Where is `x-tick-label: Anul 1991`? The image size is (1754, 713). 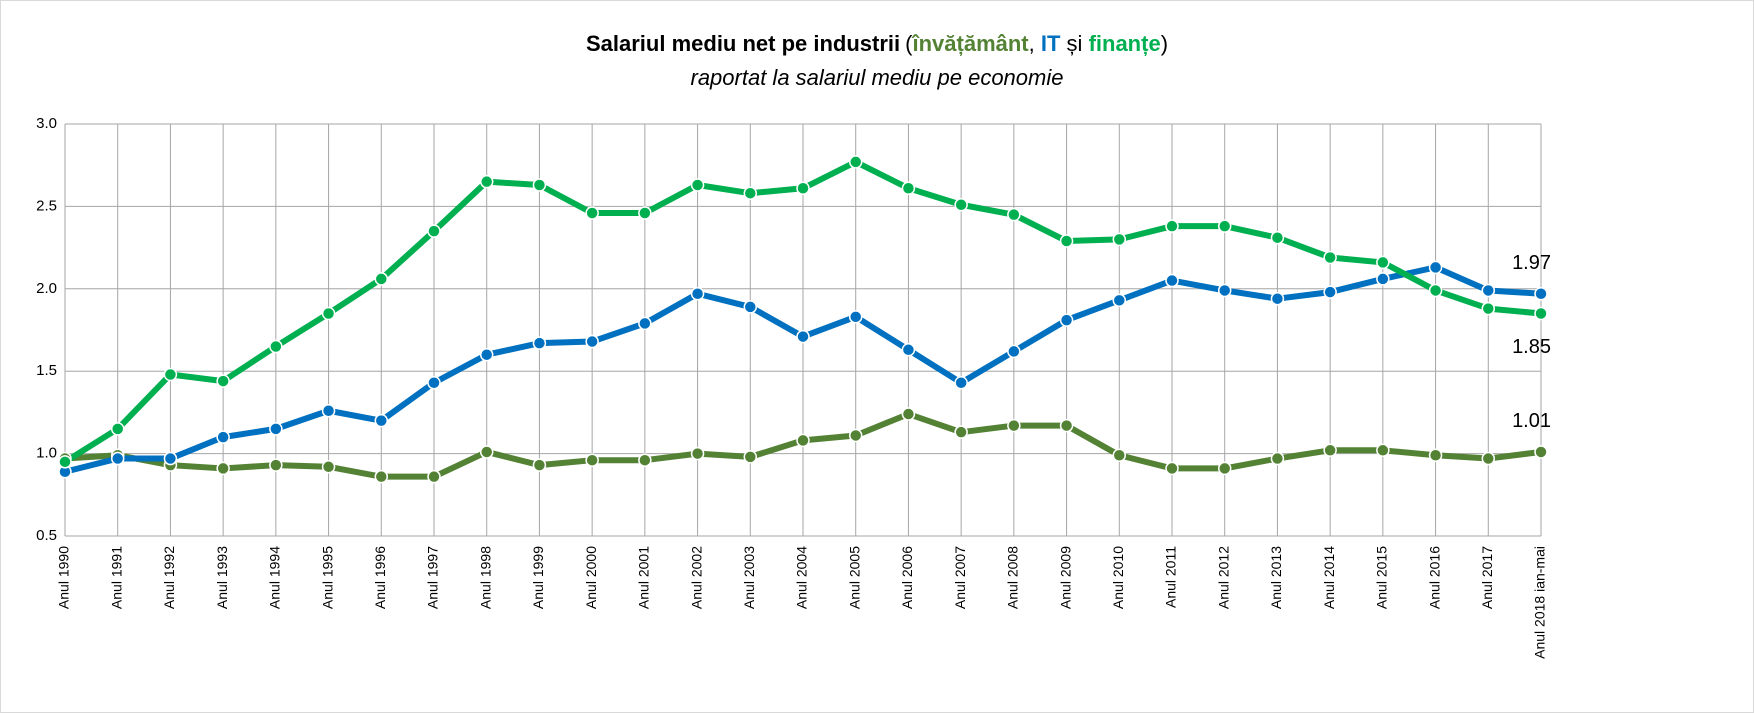
x-tick-label: Anul 1991 is located at coordinates (116, 577).